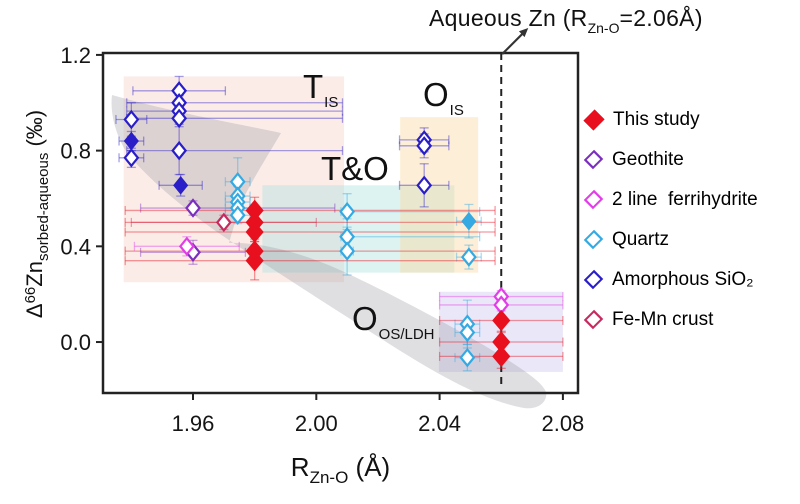 This screenshot has height=504, width=800. What do you see at coordinates (193, 230) in the screenshot?
I see `series-geothite` at bounding box center [193, 230].